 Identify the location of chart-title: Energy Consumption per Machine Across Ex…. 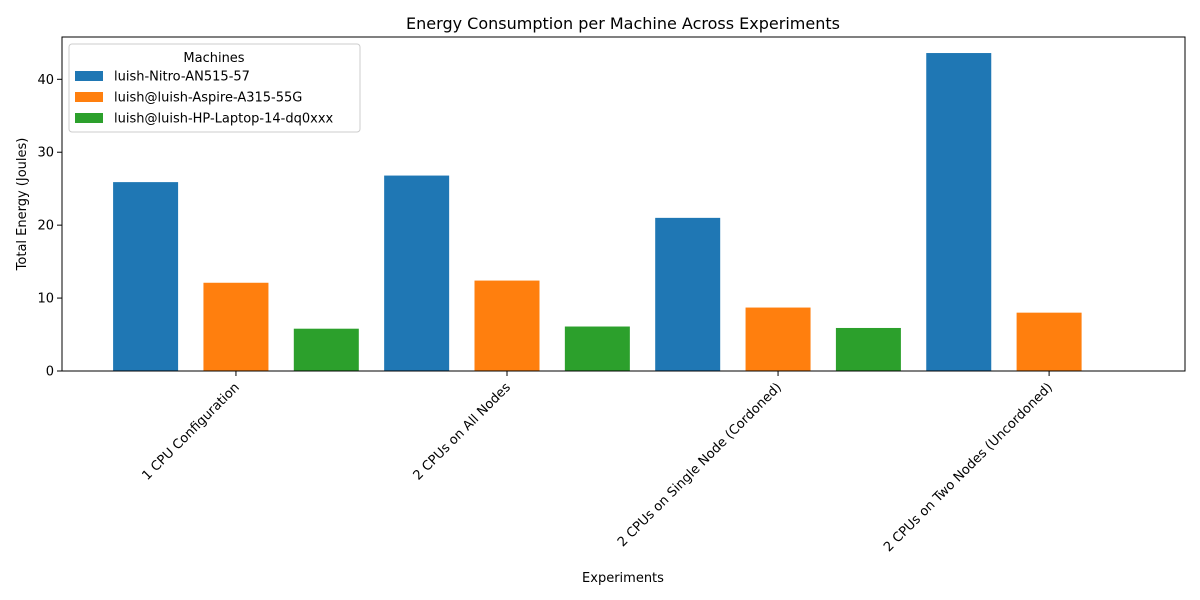
(623, 23).